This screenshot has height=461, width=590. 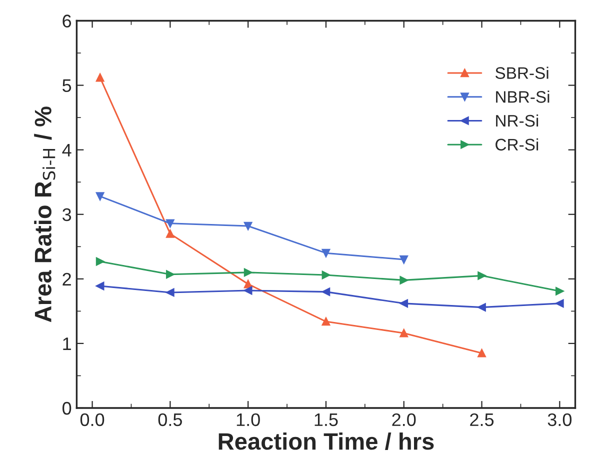 What do you see at coordinates (66, 279) in the screenshot?
I see `y-tick-label: 2` at bounding box center [66, 279].